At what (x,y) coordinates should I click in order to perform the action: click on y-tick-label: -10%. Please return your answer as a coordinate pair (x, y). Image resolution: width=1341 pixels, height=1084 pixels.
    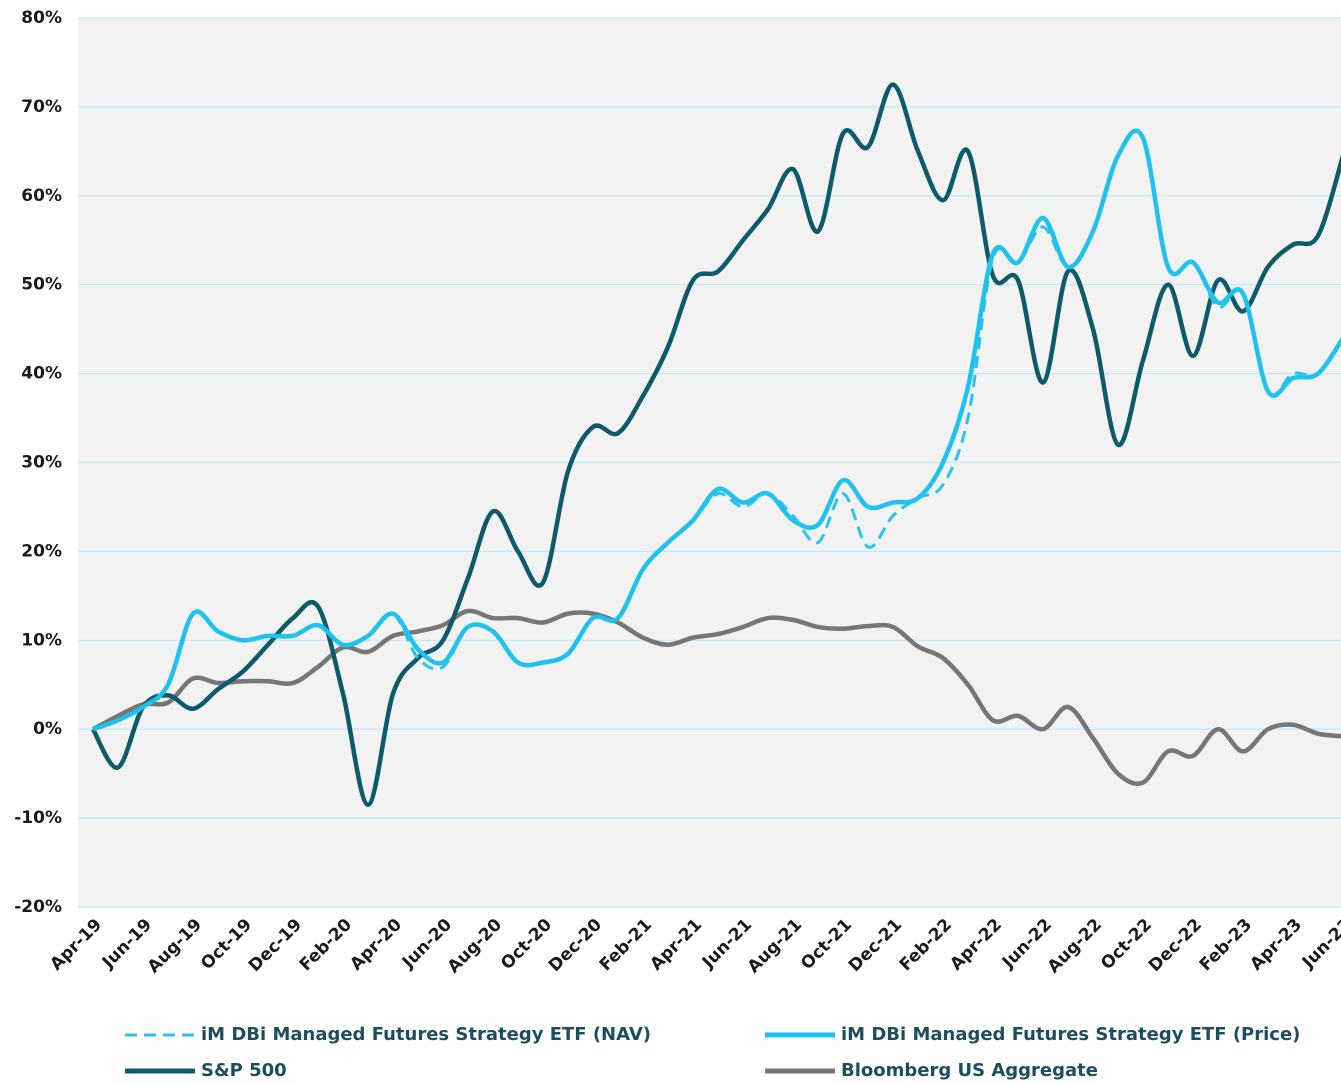
    Looking at the image, I should click on (38, 818).